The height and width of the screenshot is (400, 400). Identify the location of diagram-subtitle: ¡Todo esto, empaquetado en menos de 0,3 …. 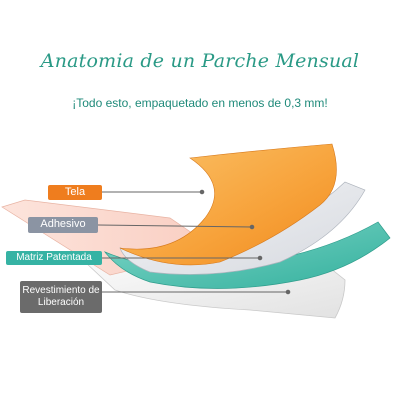
(200, 103).